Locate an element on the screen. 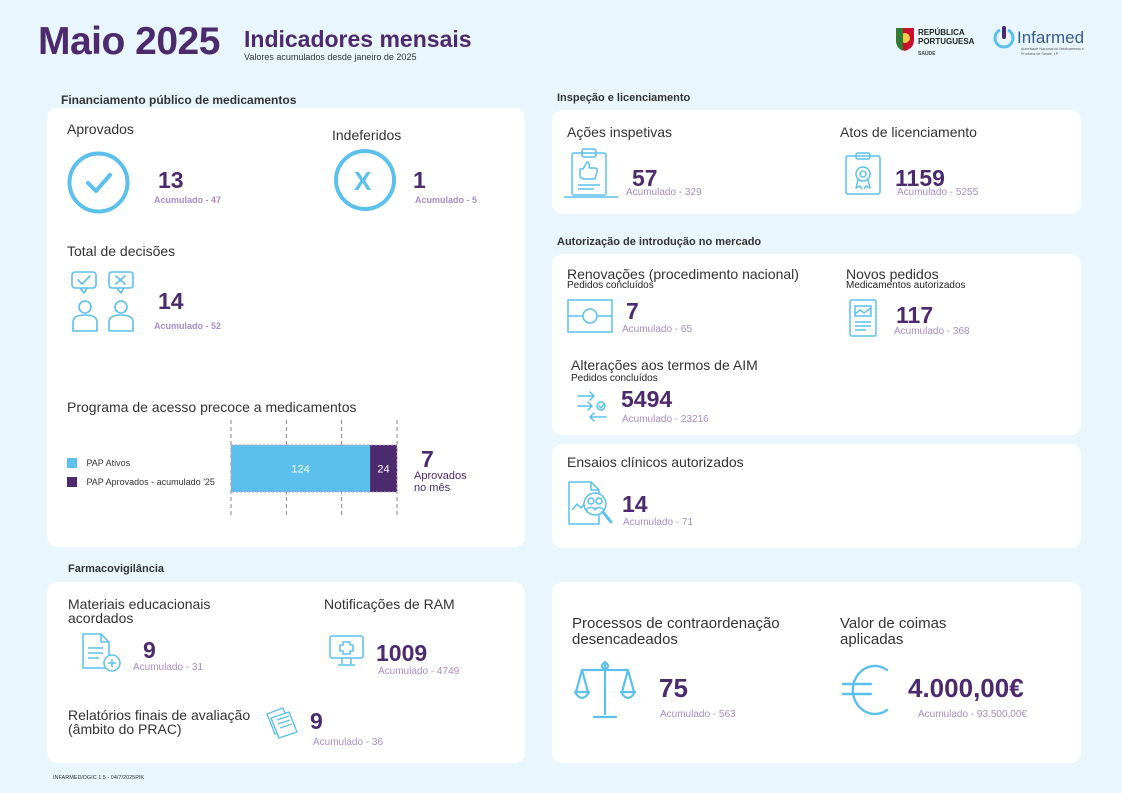  page-title: Indicadores mensais is located at coordinates (358, 39).